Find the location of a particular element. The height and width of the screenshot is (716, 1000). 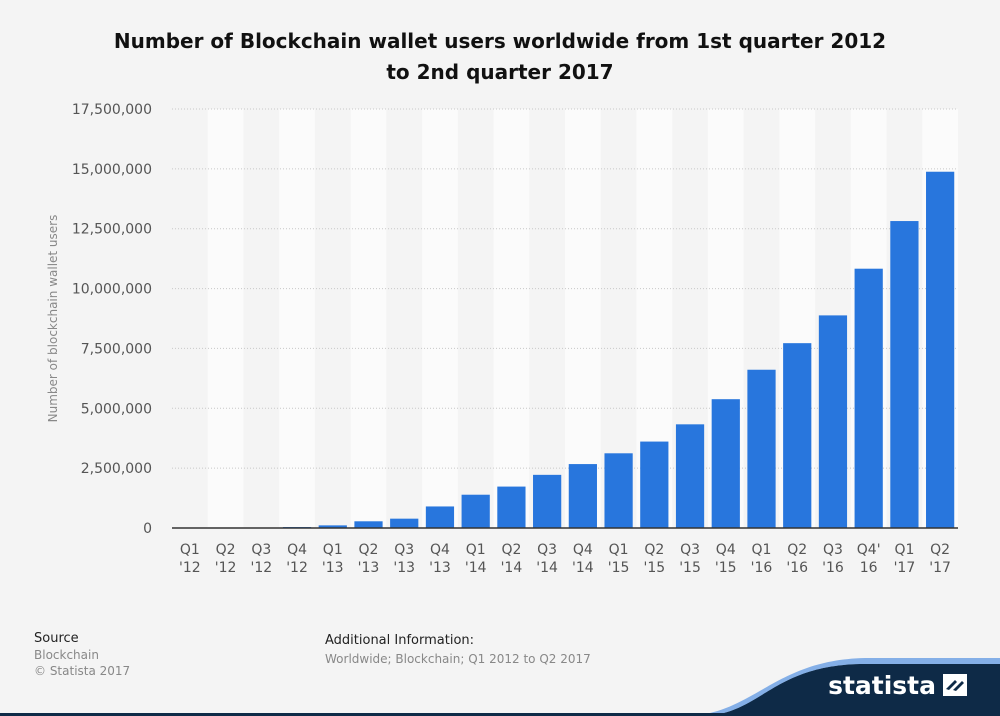

y-tick-label: 0 is located at coordinates (147, 529).